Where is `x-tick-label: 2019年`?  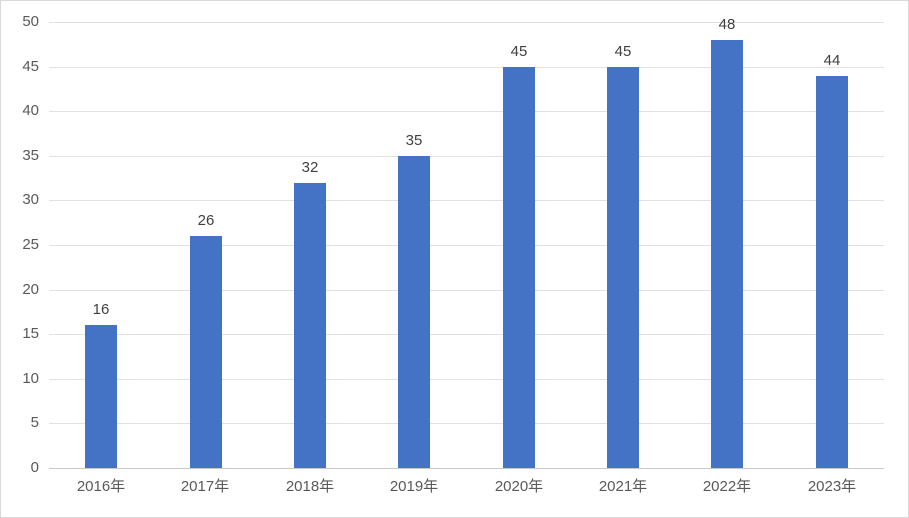 x-tick-label: 2019年 is located at coordinates (414, 486).